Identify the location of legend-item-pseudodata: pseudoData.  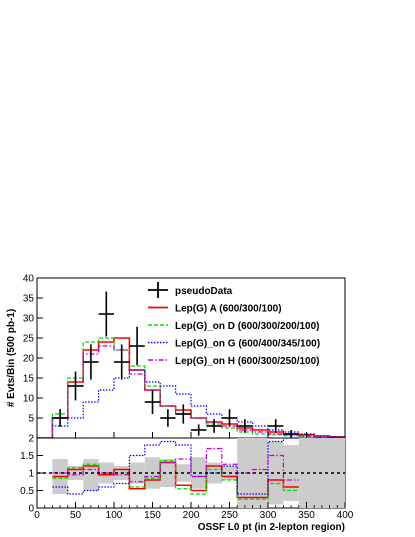
(190, 290).